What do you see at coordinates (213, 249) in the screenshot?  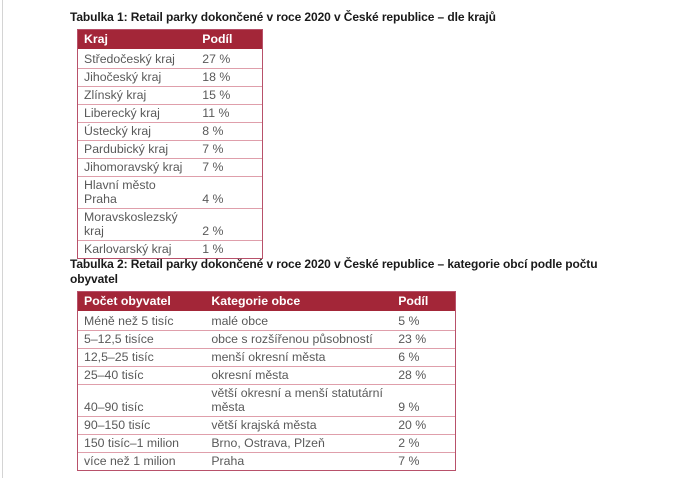 I see `share-cell: 1 %` at bounding box center [213, 249].